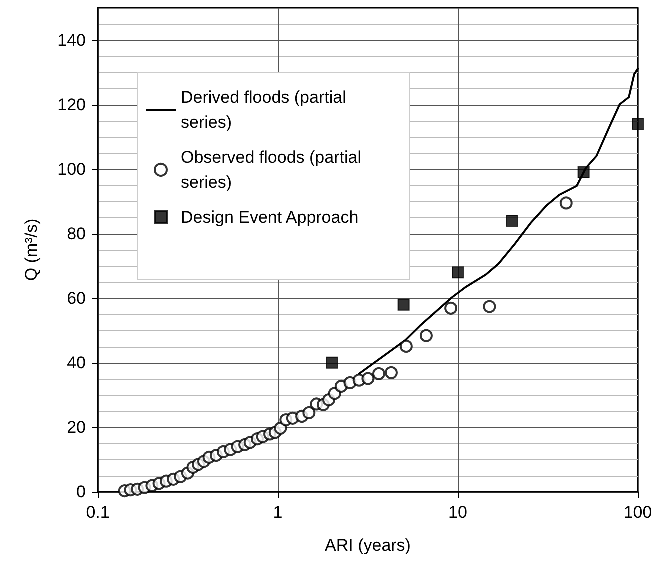 The height and width of the screenshot is (574, 657). What do you see at coordinates (81, 492) in the screenshot?
I see `y-tick-label: 0` at bounding box center [81, 492].